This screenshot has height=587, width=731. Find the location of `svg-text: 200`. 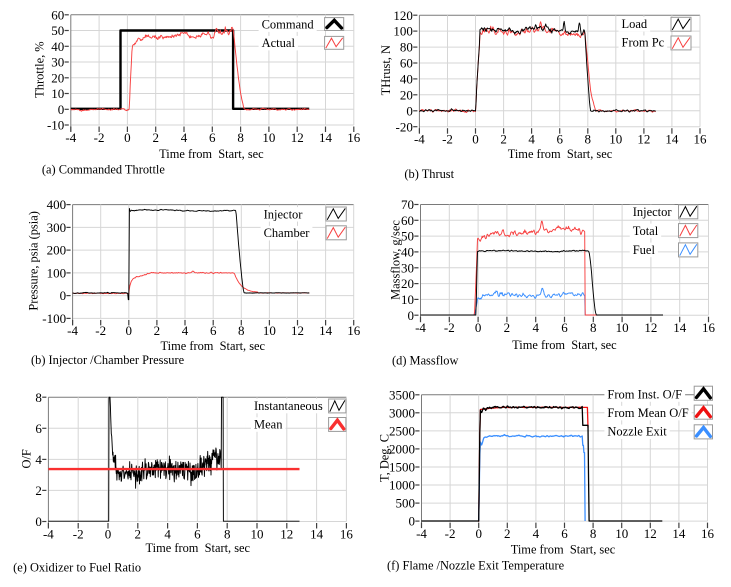

svg-text: 200 is located at coordinates (57, 250).